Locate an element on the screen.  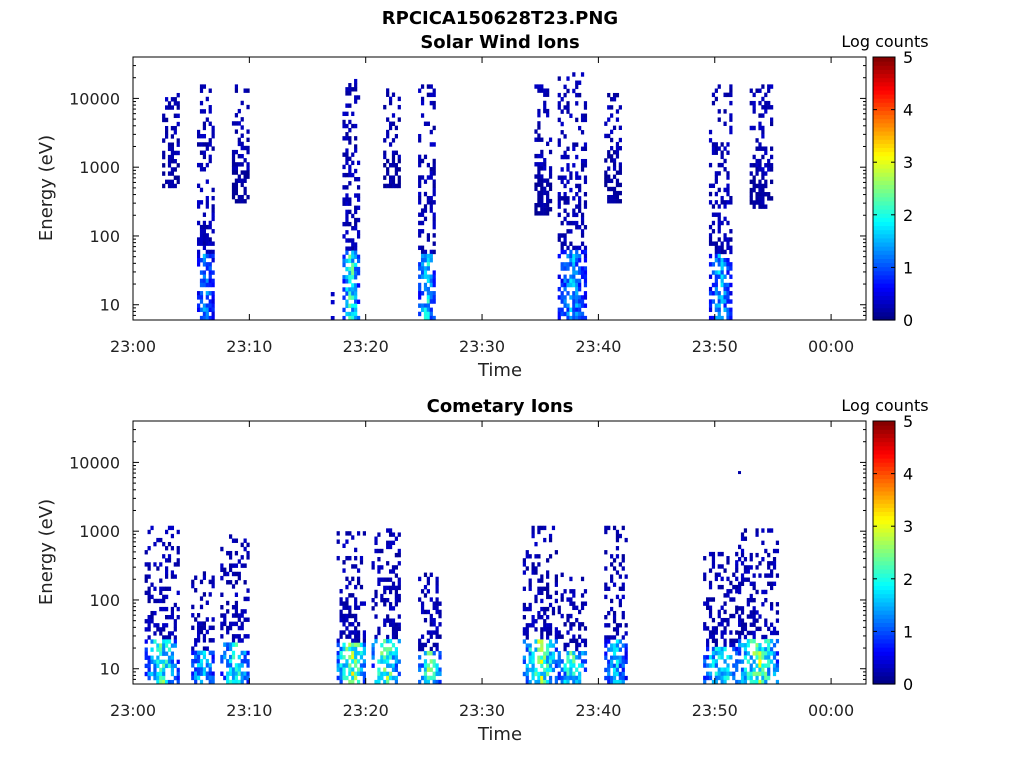
y-tick-label: 100 is located at coordinates (104, 236).